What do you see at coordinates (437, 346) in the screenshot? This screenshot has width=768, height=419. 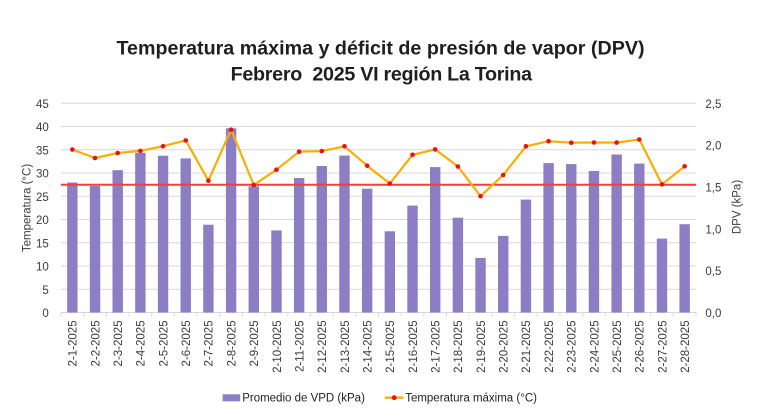 I see `svg-text: 2-17-2025` at bounding box center [437, 346].